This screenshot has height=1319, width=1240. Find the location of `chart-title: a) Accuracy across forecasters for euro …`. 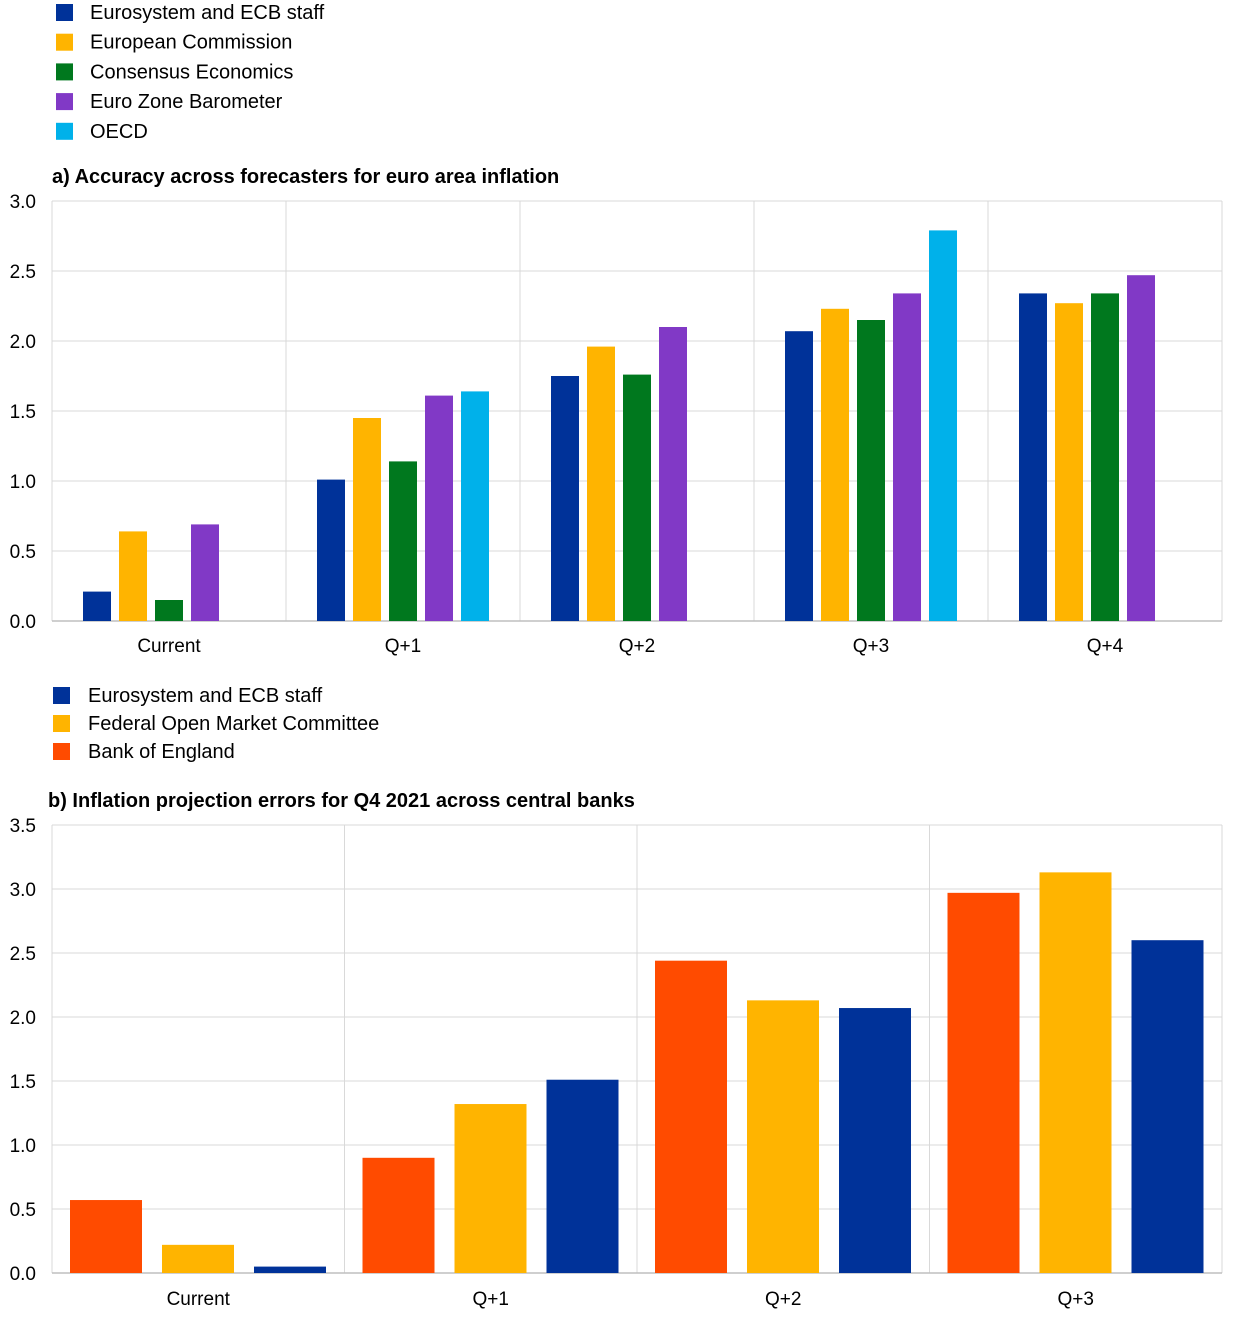

chart-title: a) Accuracy across forecasters for euro … is located at coordinates (305, 177).